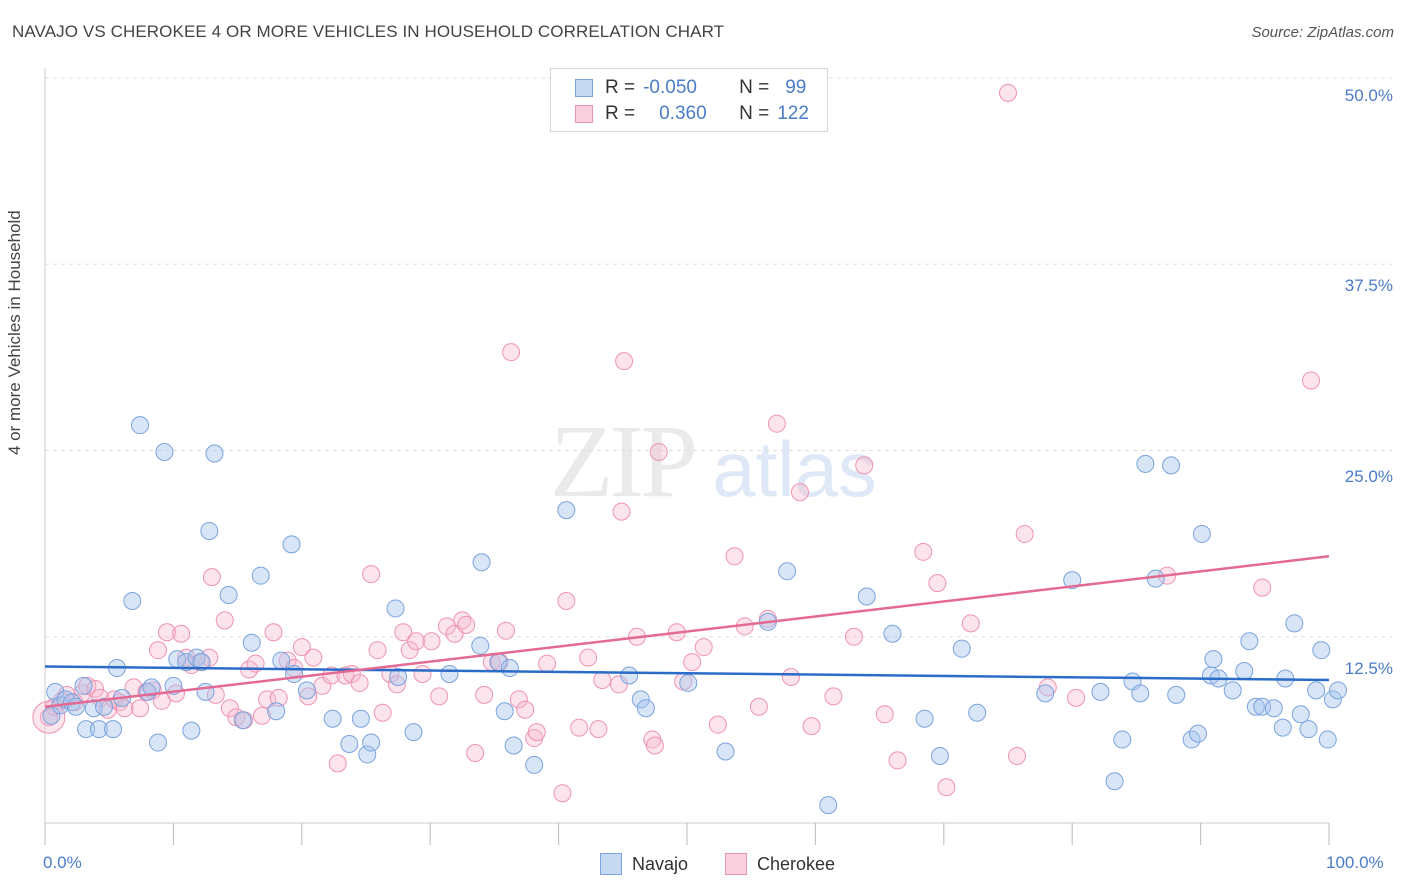 Image resolution: width=1406 pixels, height=892 pixels. What do you see at coordinates (1368, 668) in the screenshot?
I see `y-tick-12-5: 12.5%` at bounding box center [1368, 668].